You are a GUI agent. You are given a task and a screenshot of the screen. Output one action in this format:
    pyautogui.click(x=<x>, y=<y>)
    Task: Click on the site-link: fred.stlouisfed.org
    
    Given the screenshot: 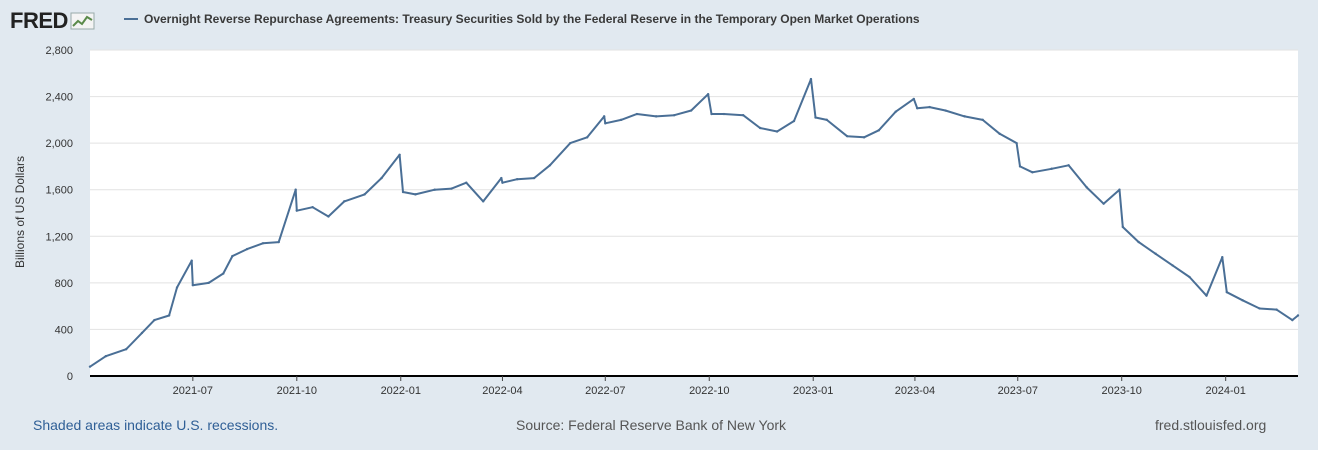 What is the action you would take?
    pyautogui.click(x=1211, y=425)
    